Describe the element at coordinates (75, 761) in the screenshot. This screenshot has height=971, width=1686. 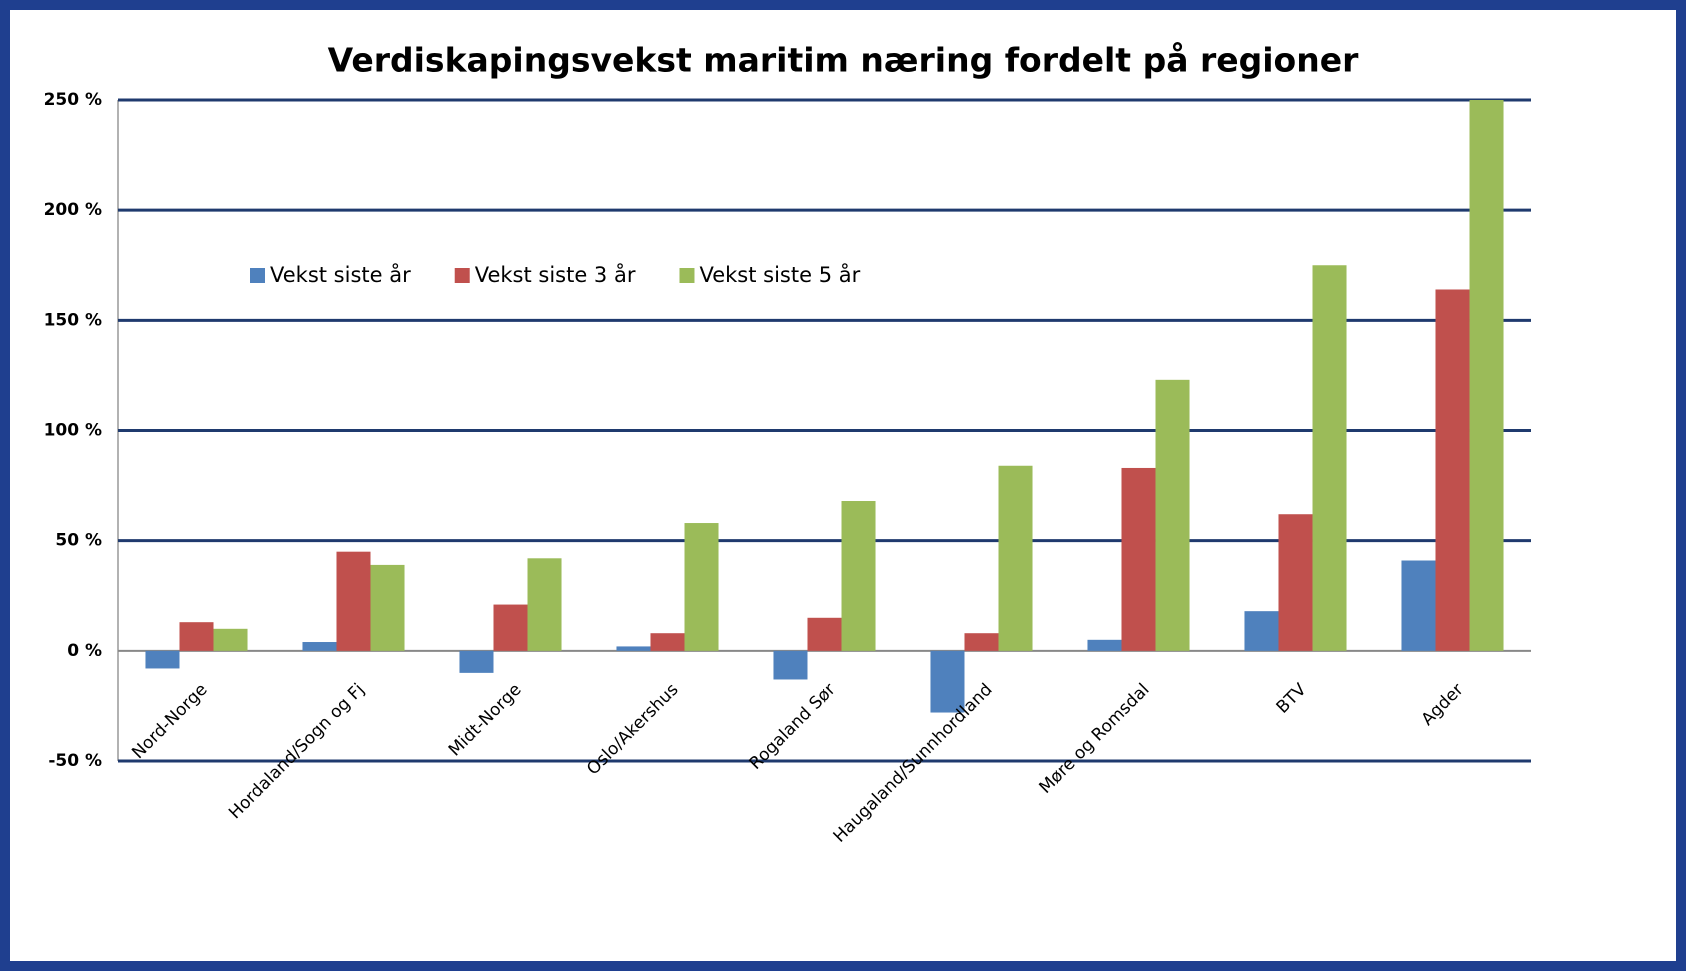
I see `y-tick-label: -50 %` at that location.